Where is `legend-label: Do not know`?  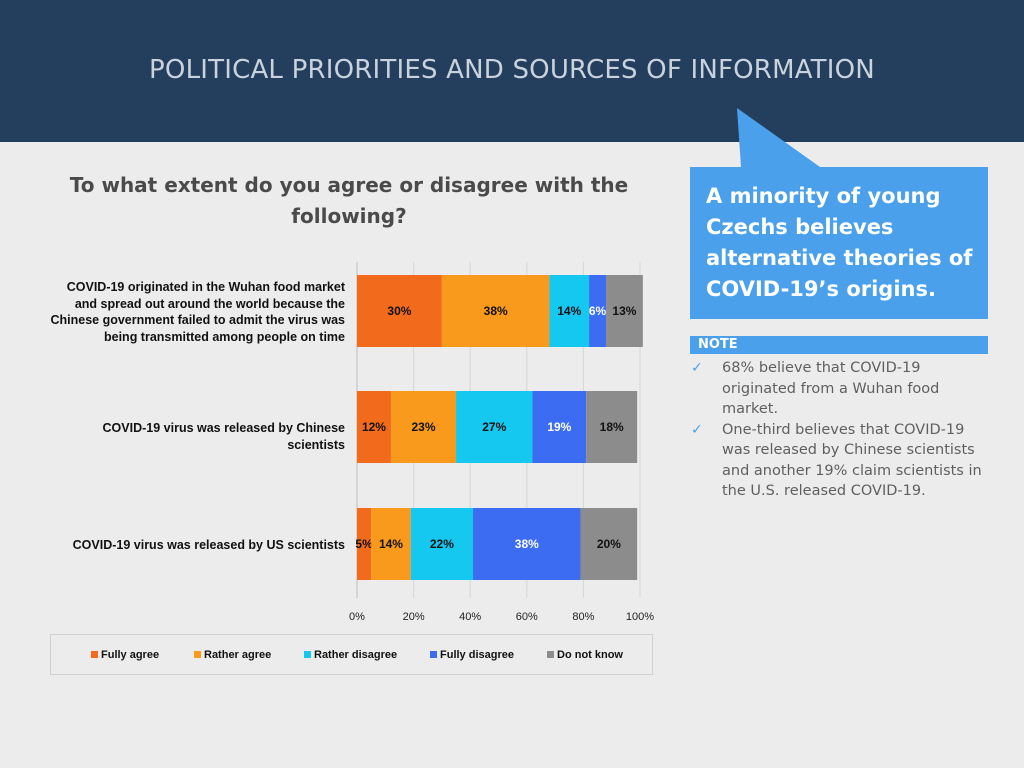 legend-label: Do not know is located at coordinates (590, 655).